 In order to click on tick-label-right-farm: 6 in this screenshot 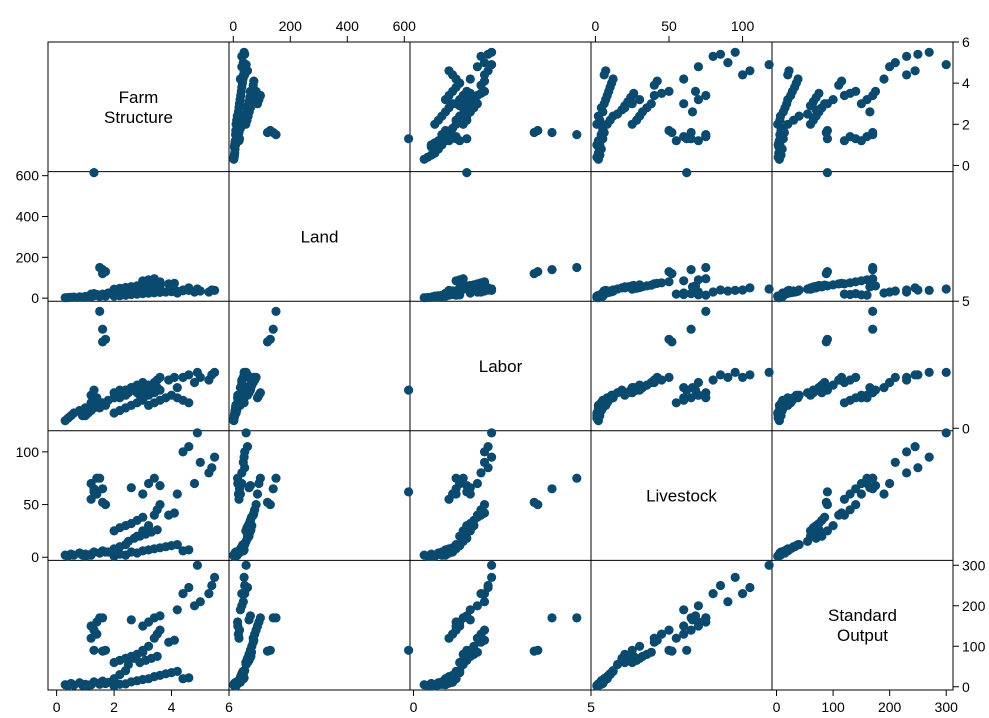, I will do `click(966, 42)`.